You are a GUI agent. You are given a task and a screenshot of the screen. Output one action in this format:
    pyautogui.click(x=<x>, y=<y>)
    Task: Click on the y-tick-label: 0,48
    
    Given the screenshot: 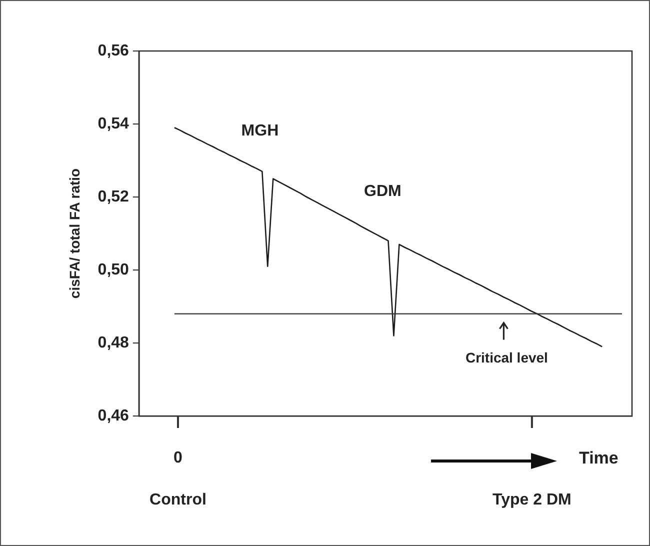 What is the action you would take?
    pyautogui.click(x=114, y=343)
    